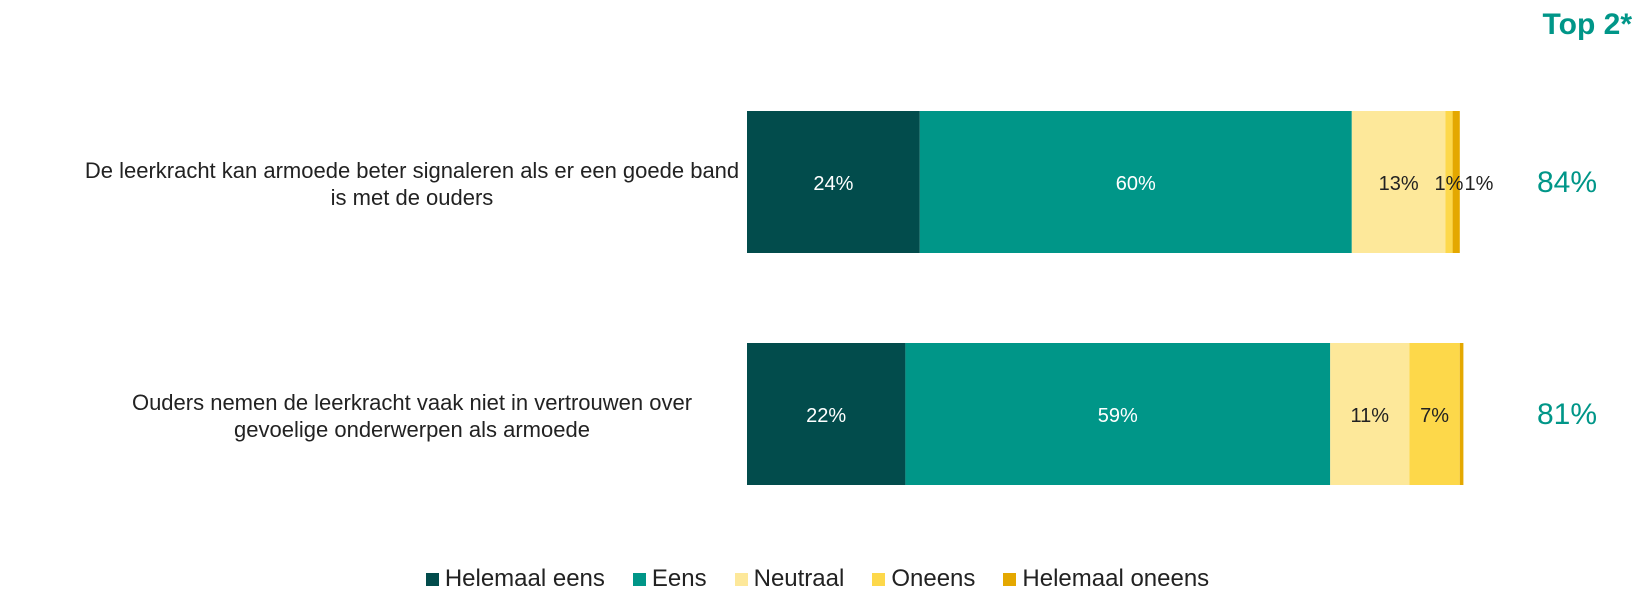 The width and height of the screenshot is (1635, 593). Describe the element at coordinates (1567, 414) in the screenshot. I see `top2-value: 81%` at that location.